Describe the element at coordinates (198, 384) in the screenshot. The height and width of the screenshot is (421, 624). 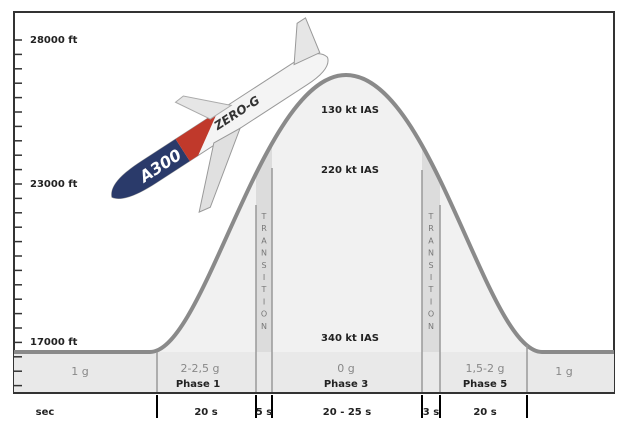
I see `phase-name: Phase 1` at that location.